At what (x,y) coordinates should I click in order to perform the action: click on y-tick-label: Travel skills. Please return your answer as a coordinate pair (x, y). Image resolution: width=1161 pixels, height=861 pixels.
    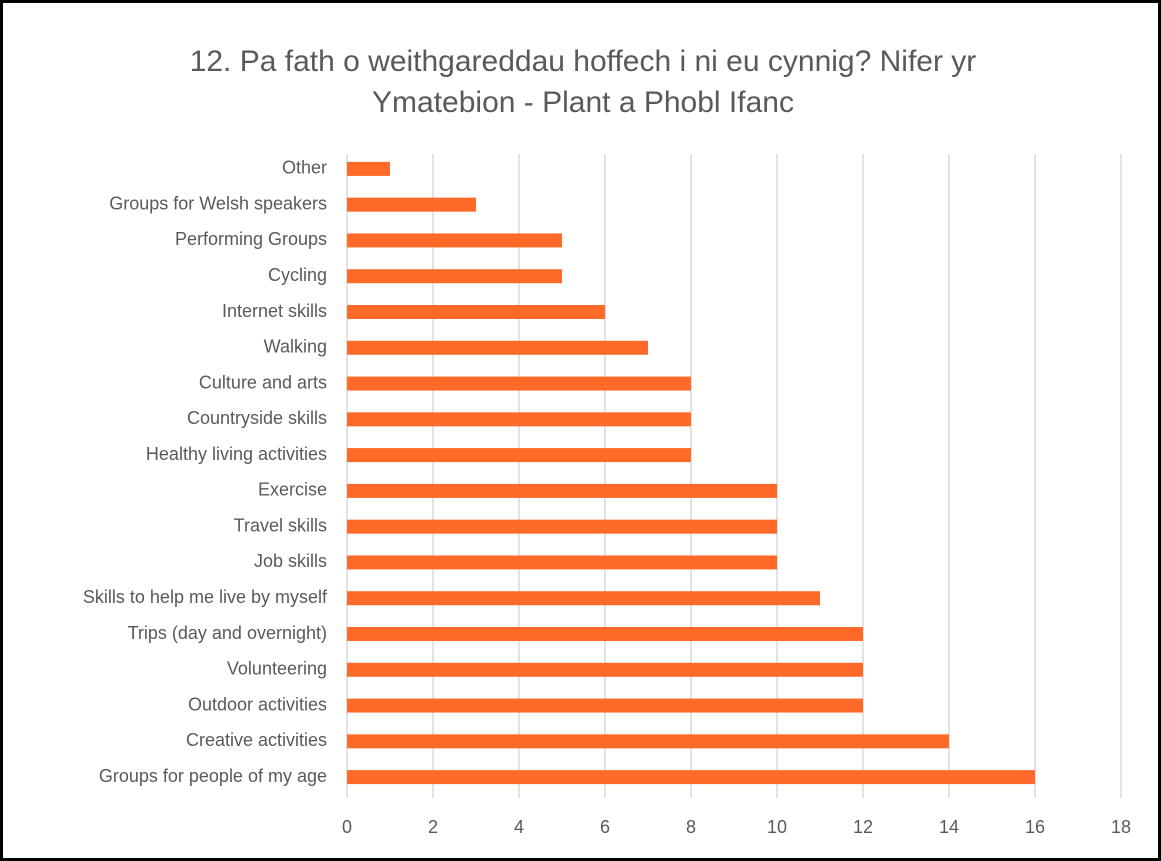
    Looking at the image, I should click on (280, 525).